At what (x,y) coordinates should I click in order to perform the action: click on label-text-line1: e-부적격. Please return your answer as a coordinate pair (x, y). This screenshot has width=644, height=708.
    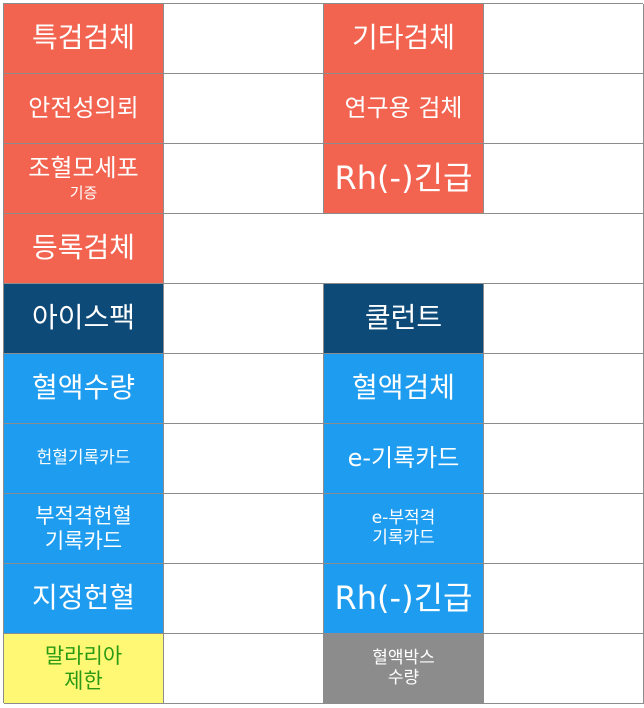
    Looking at the image, I should click on (403, 517).